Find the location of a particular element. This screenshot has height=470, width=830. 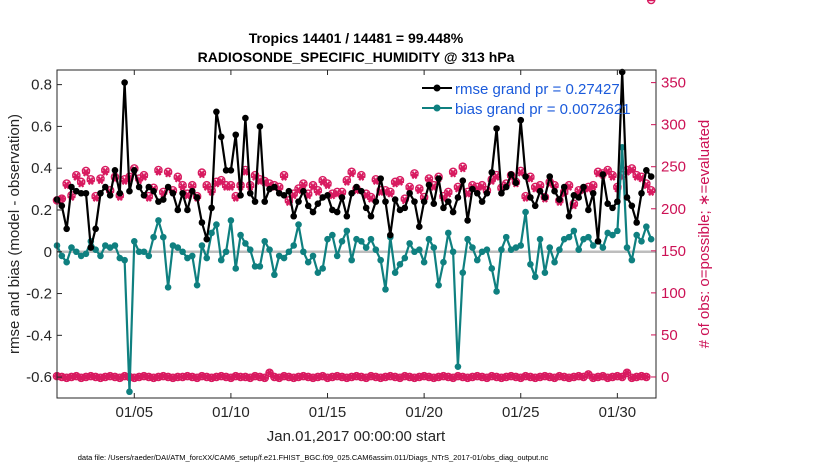

chart-title-line1: Tropics 14401 / 14481 = 99.448% is located at coordinates (356, 38).